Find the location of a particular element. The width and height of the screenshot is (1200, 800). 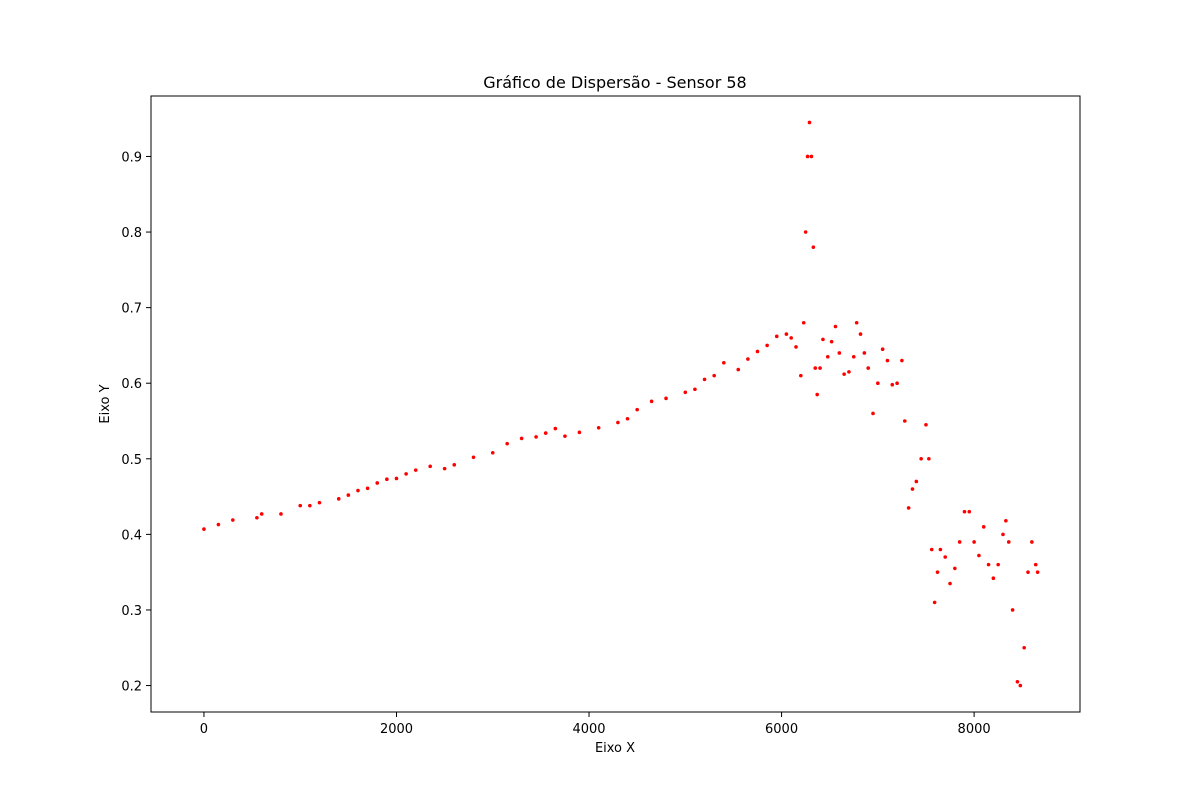

chart-title: Gráfico de Dispersão - Sensor 58 is located at coordinates (614, 82).